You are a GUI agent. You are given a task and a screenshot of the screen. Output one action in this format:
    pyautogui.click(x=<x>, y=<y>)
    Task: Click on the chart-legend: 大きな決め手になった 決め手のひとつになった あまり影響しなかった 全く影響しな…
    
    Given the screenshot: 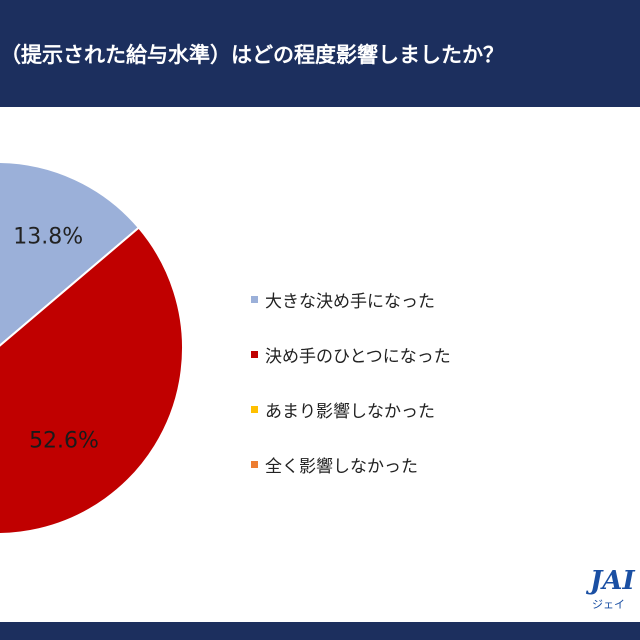 What is the action you would take?
    pyautogui.click(x=351, y=395)
    